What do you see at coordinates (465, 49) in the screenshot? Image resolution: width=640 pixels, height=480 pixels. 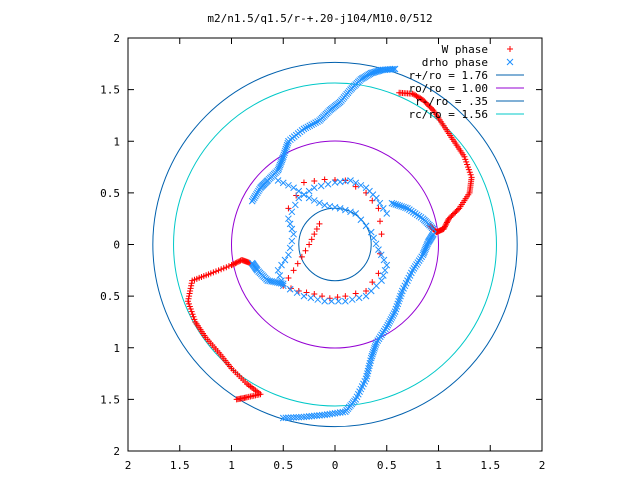 I see `legend-label: W phase` at bounding box center [465, 49].